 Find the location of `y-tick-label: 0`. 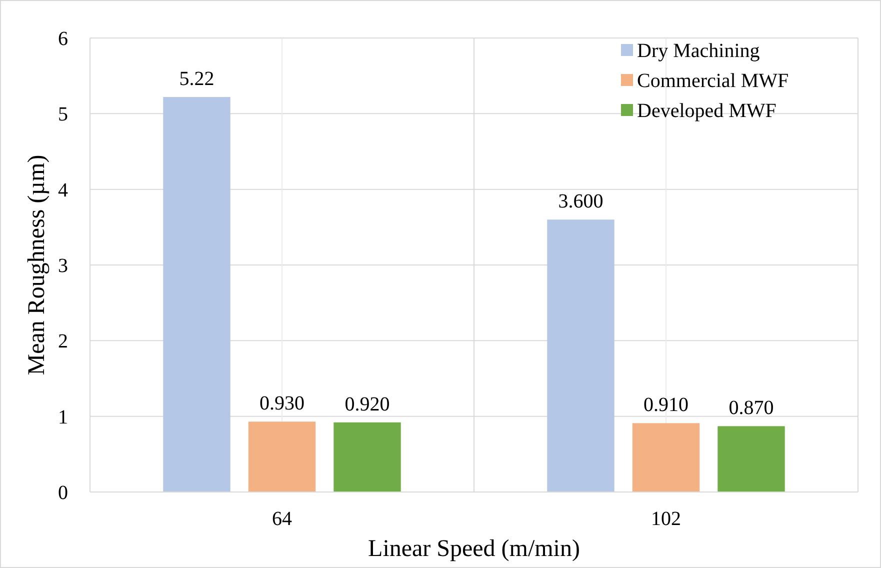

y-tick-label: 0 is located at coordinates (63, 493).